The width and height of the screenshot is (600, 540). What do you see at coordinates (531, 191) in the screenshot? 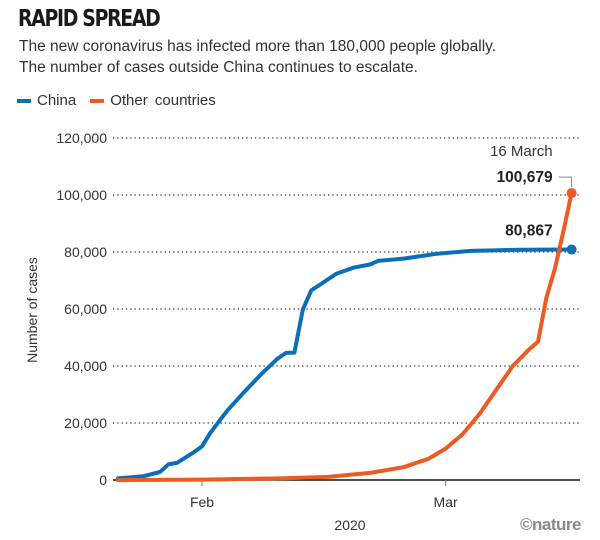
I see `annotations: 16 March 100,679 80,867` at bounding box center [531, 191].